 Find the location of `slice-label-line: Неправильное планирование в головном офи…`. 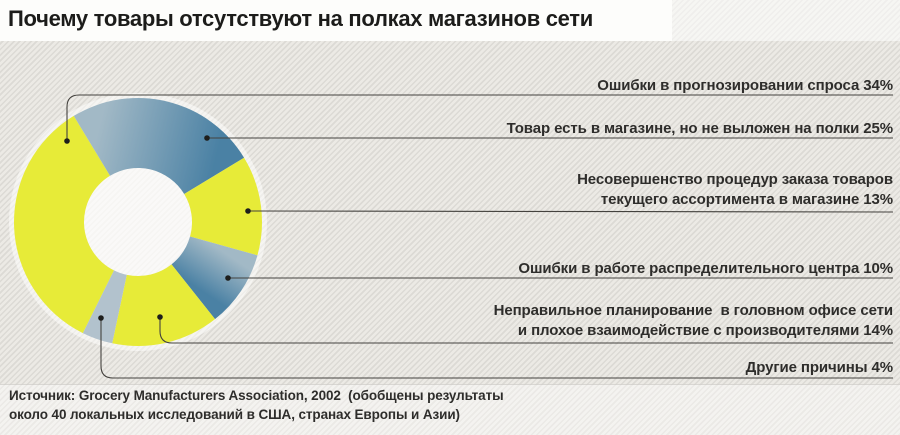

slice-label-line: Неправильное планирование в головном офи… is located at coordinates (693, 310).